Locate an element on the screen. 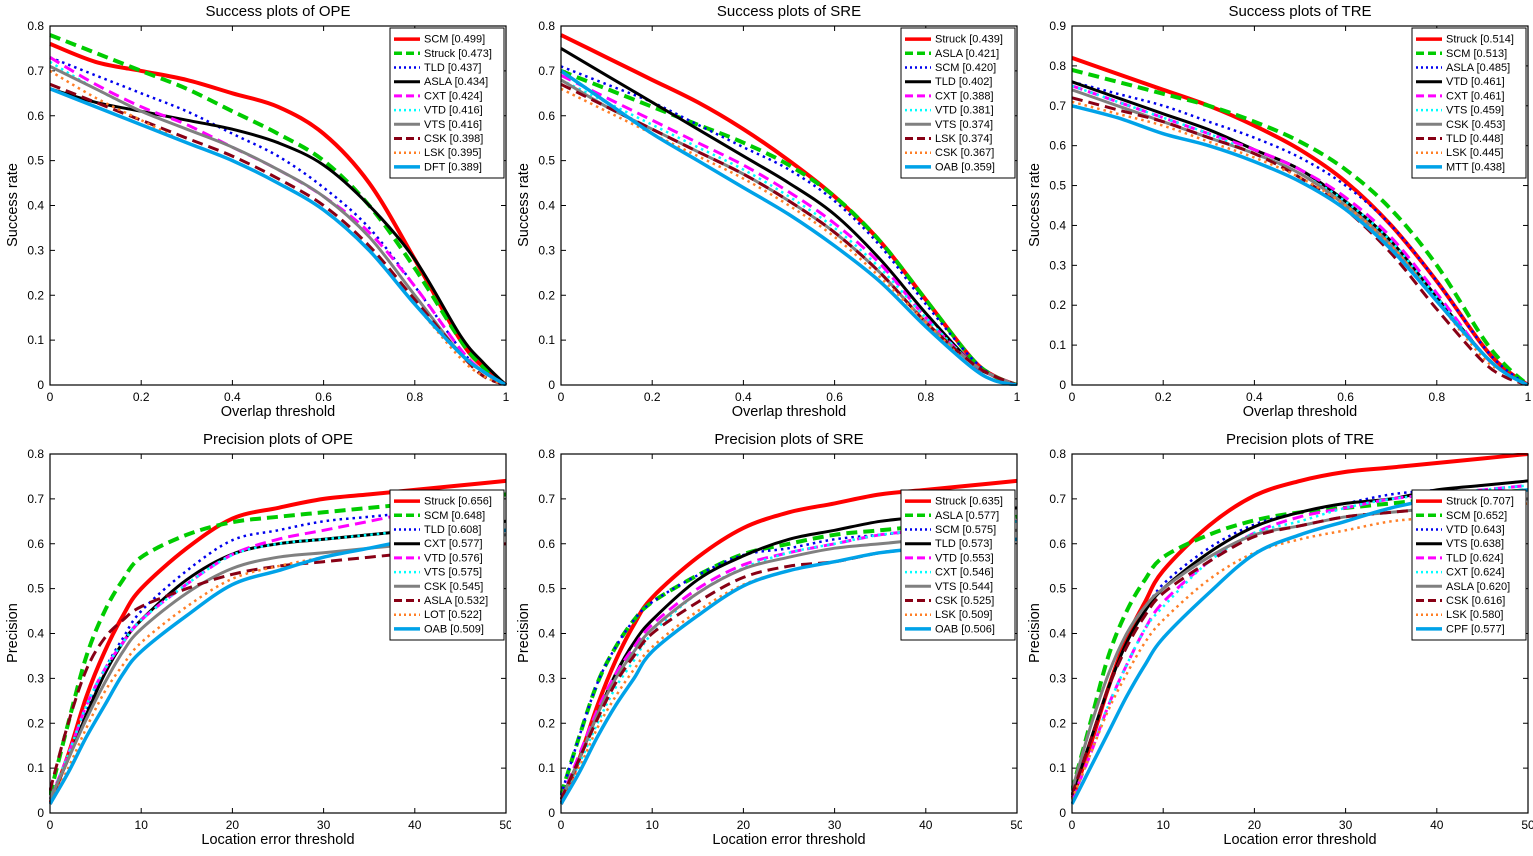 The image size is (1533, 856). legend-label-vtd: VTD [0.381] is located at coordinates (964, 111).